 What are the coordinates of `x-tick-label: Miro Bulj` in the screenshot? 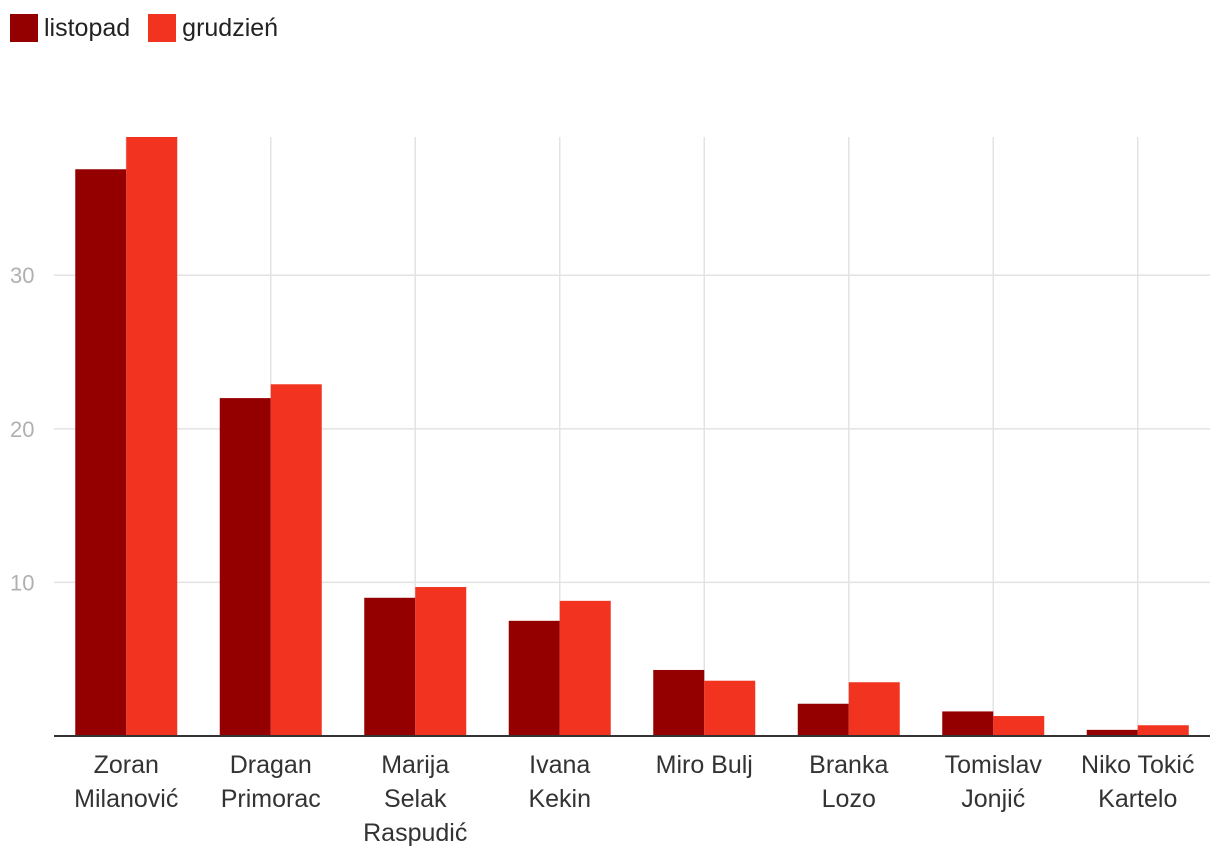 It's located at (704, 765).